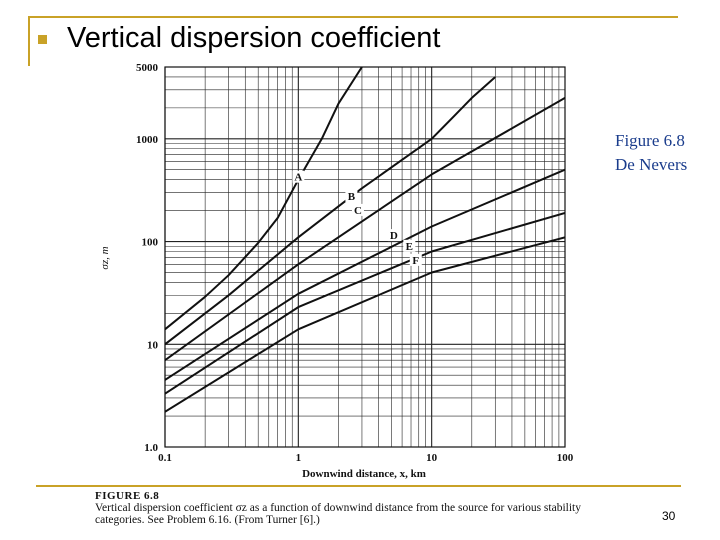 This screenshot has height=540, width=720. What do you see at coordinates (669, 516) in the screenshot?
I see `page-number: 30` at bounding box center [669, 516].